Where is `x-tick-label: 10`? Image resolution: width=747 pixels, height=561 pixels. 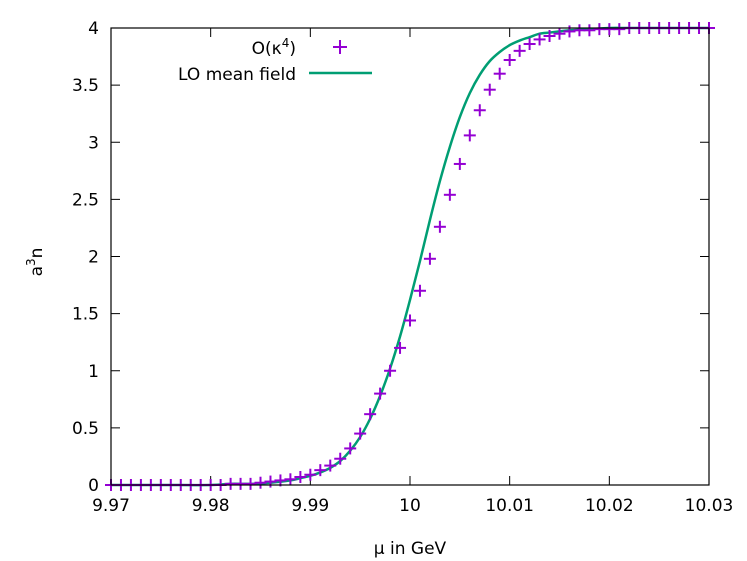 x-tick-label: 10 is located at coordinates (410, 506).